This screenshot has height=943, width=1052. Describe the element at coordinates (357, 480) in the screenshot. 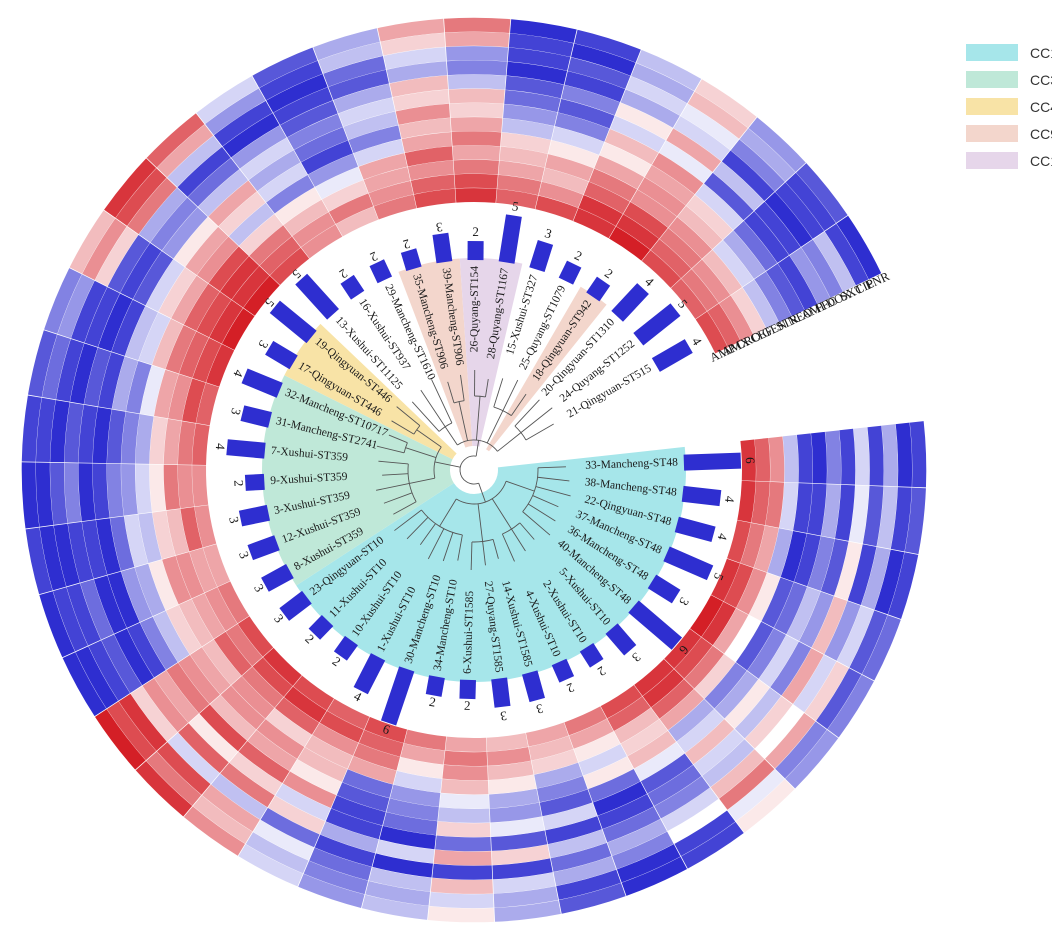

I see `clade-sector-cc359` at that location.